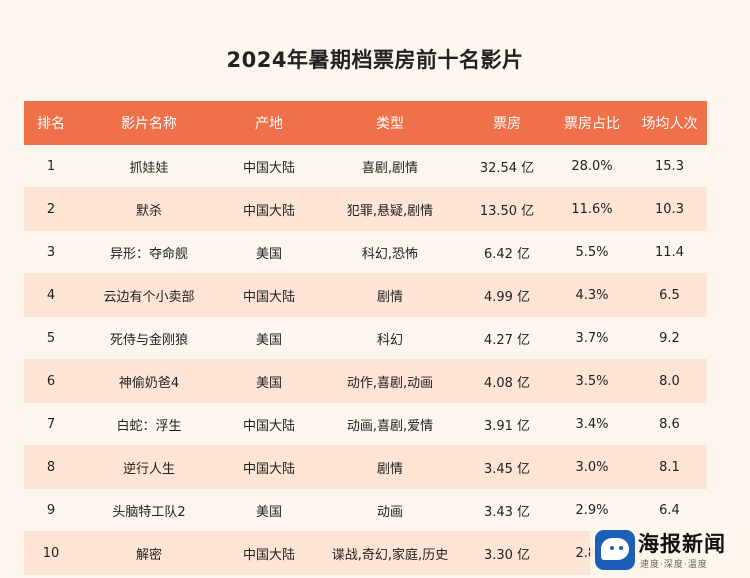 The image size is (750, 578). I want to click on table-header-row: 排名 影片名称 产地 类型 票房 票房占比 场均人次, so click(365, 123).